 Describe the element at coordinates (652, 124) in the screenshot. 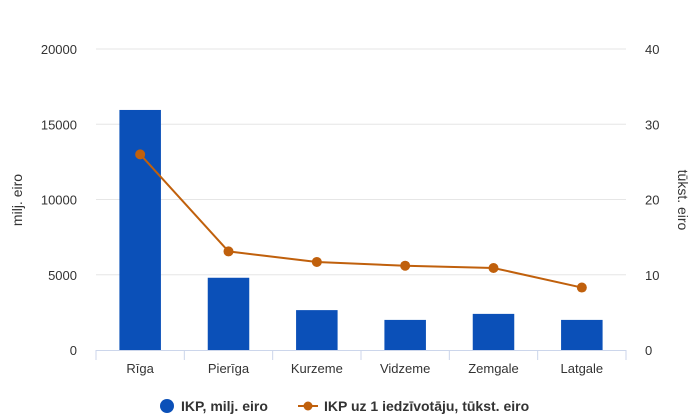

I see `y-tick-label-right: 30` at that location.